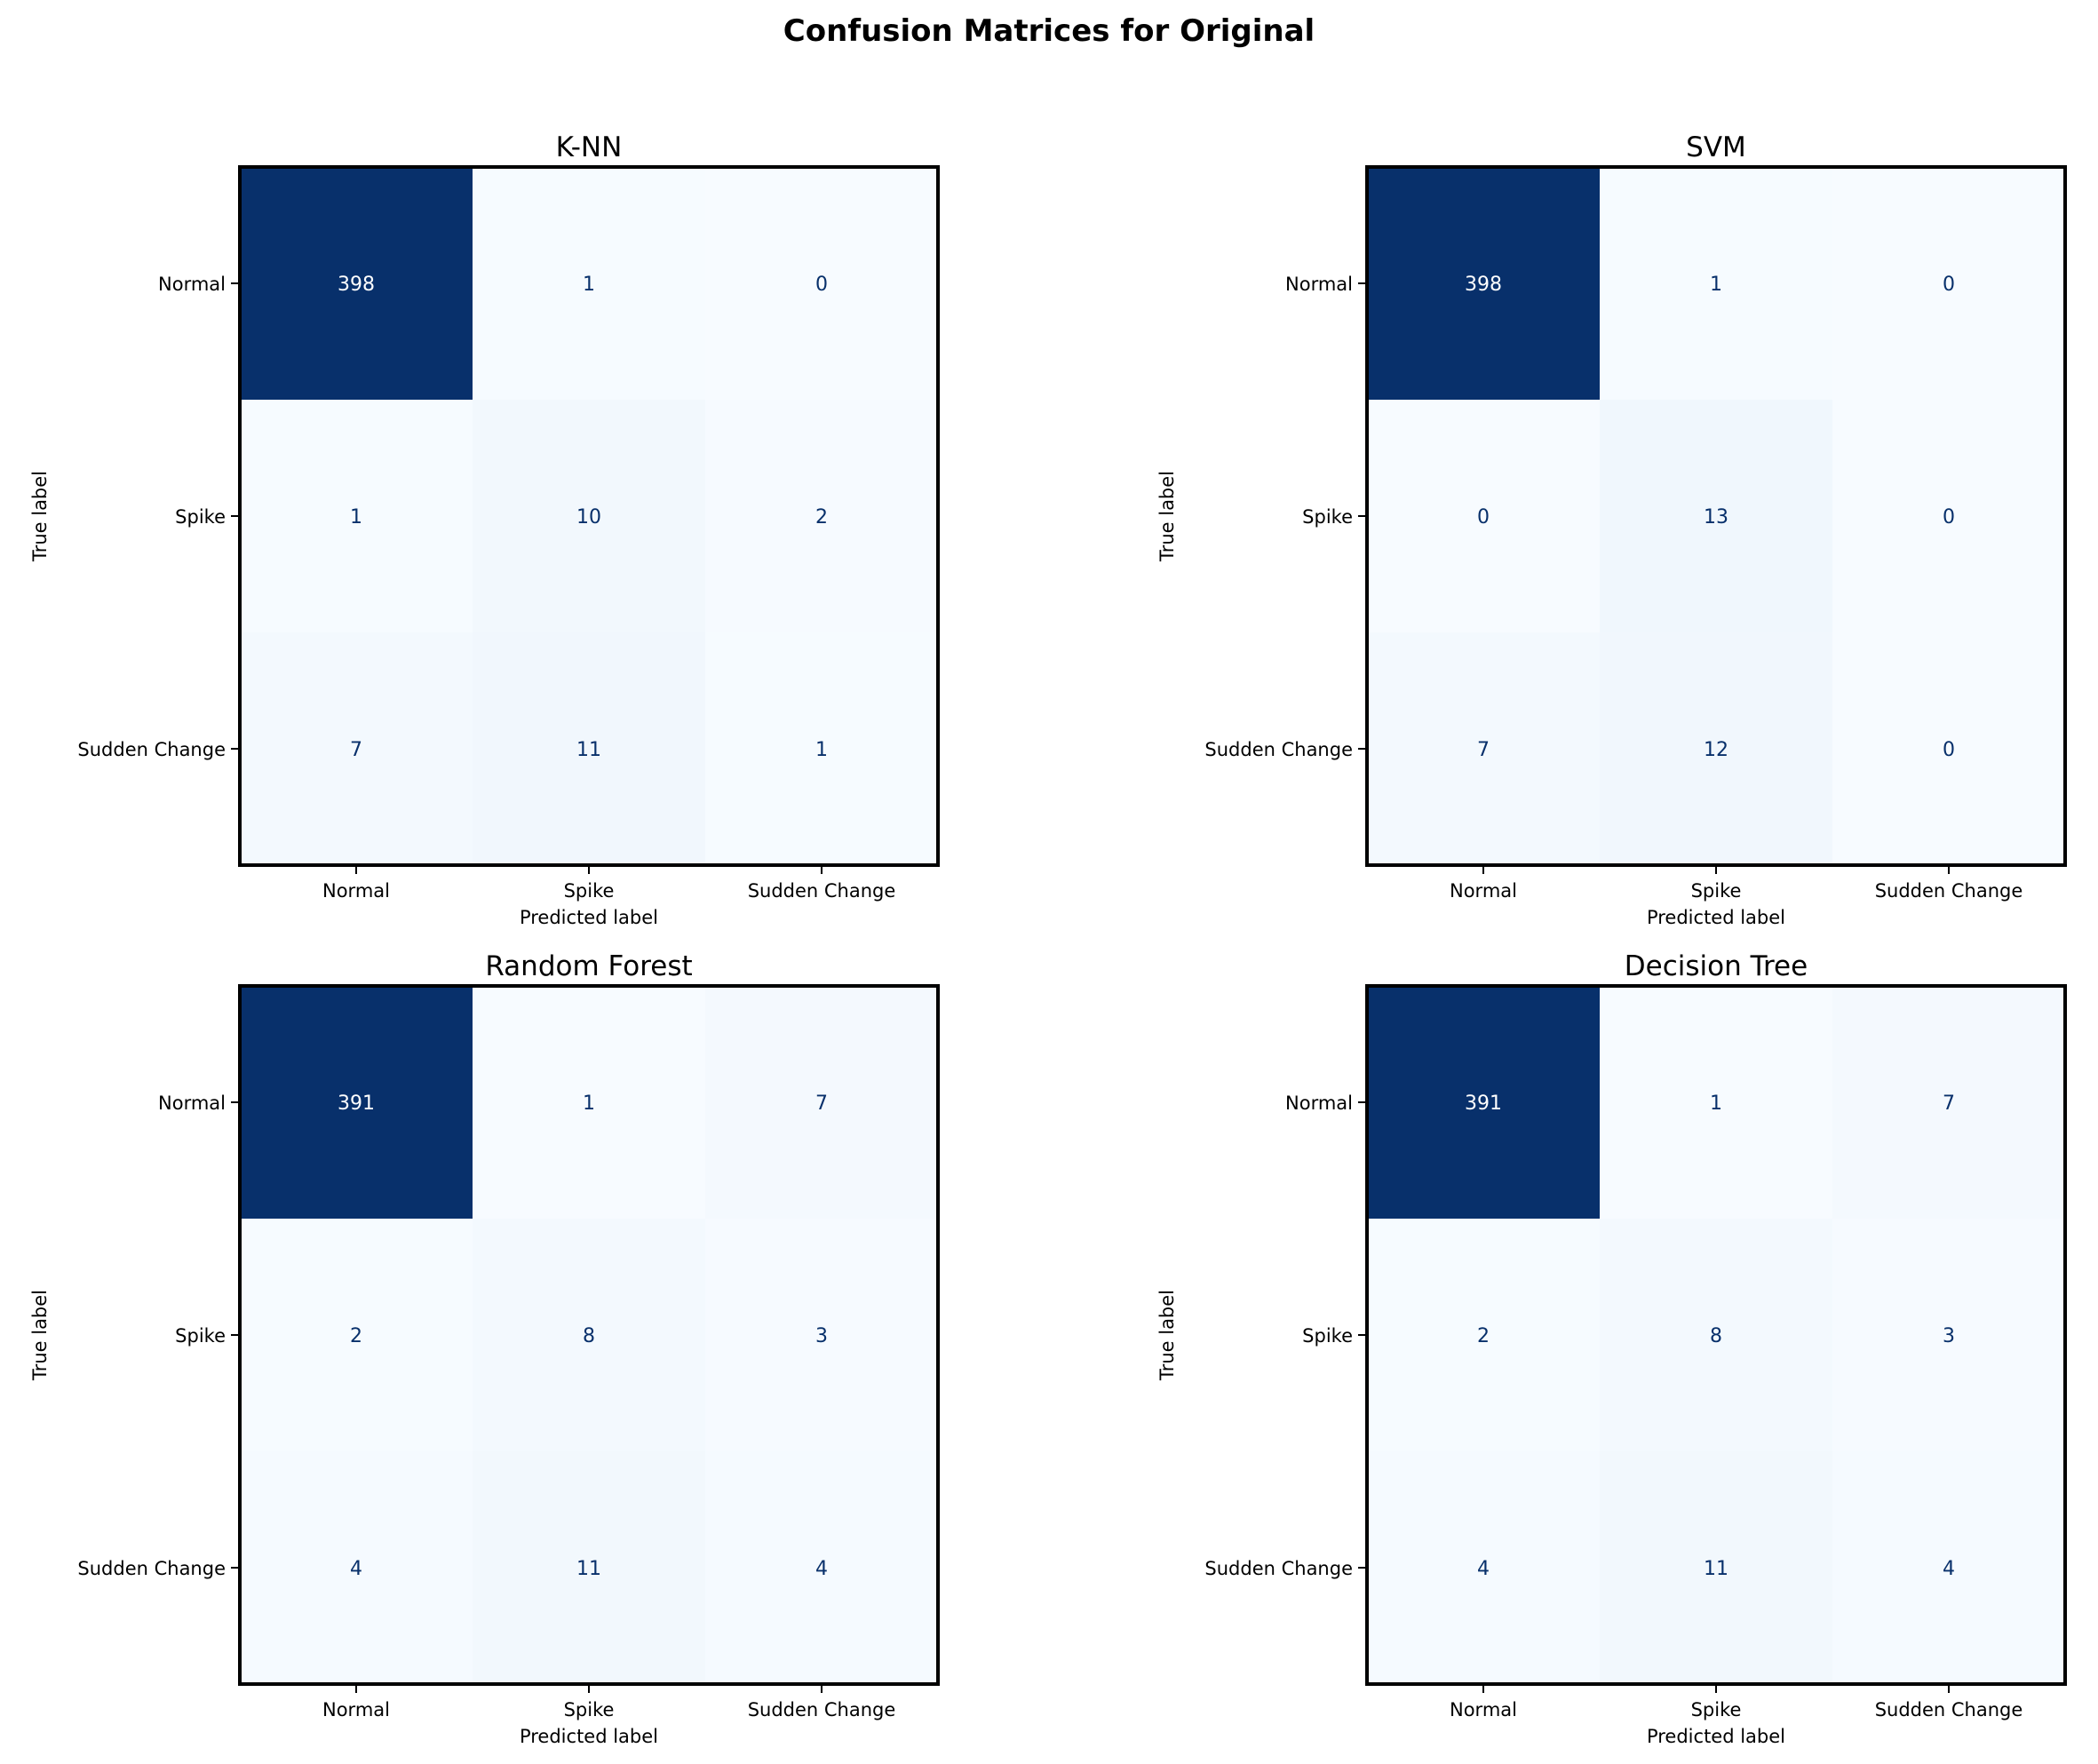 This screenshot has height=1764, width=2098. Describe the element at coordinates (1716, 147) in the screenshot. I see `panel-title: SVM` at that location.